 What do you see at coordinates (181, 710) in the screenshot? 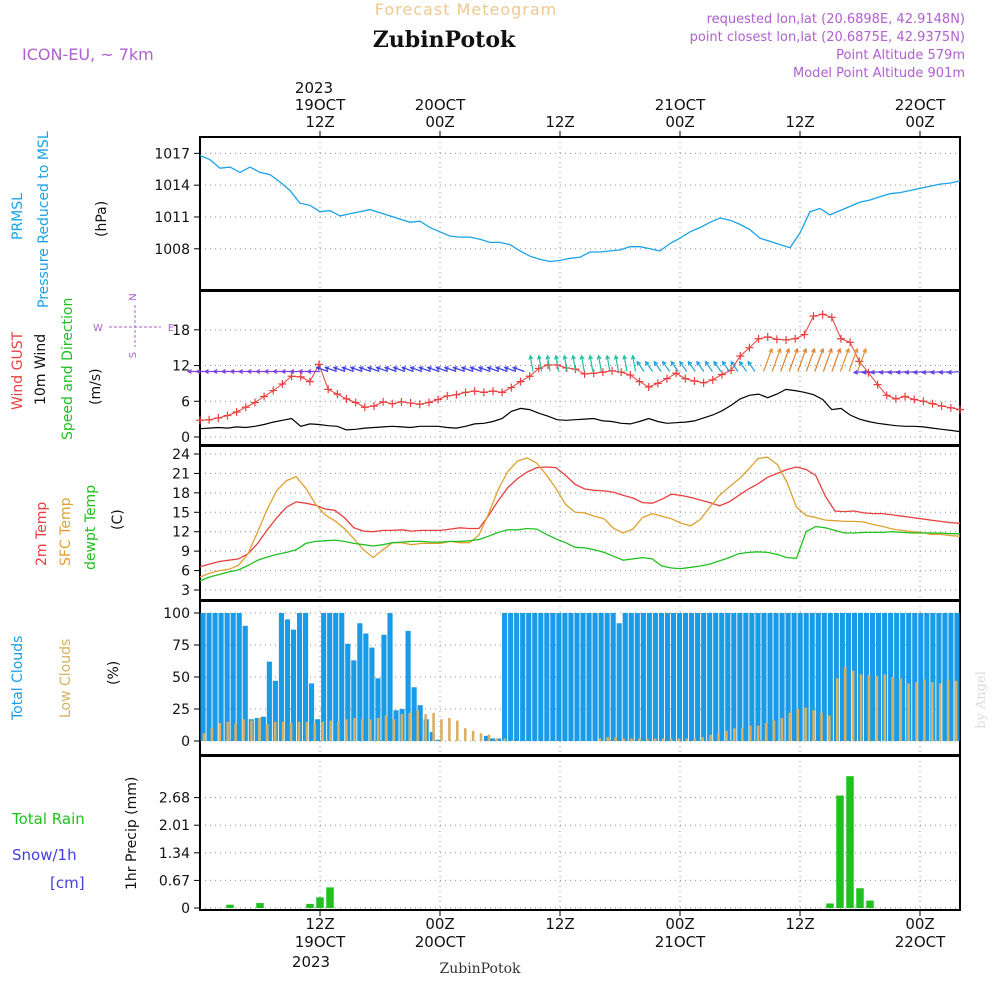
I see `y-tick-label: 25` at bounding box center [181, 710].